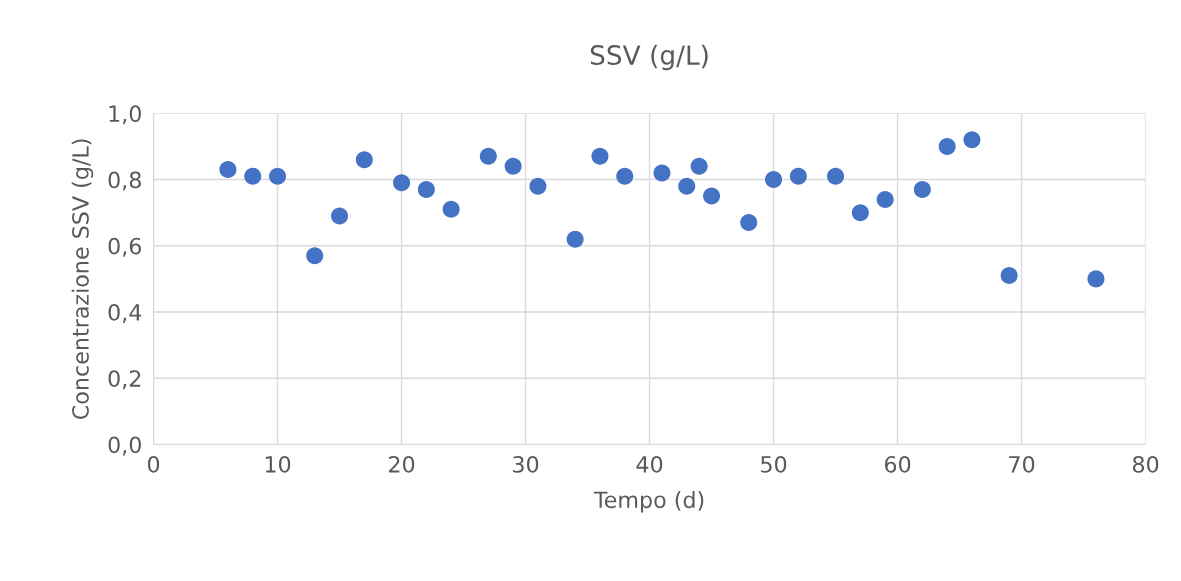 This screenshot has width=1181, height=581. I want to click on y-tick-label: 0,0, so click(124, 446).